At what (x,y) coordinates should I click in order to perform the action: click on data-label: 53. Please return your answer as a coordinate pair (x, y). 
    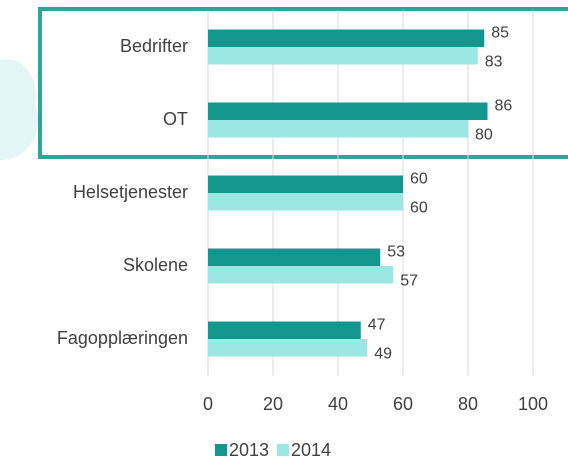
    Looking at the image, I should click on (396, 252).